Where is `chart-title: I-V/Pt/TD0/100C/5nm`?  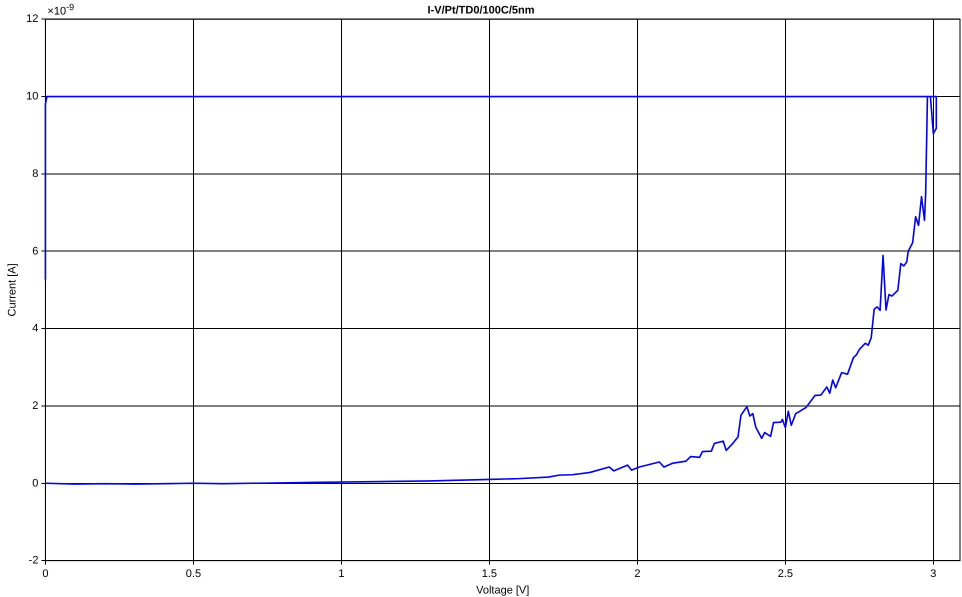 chart-title: I-V/Pt/TD0/100C/5nm is located at coordinates (481, 10).